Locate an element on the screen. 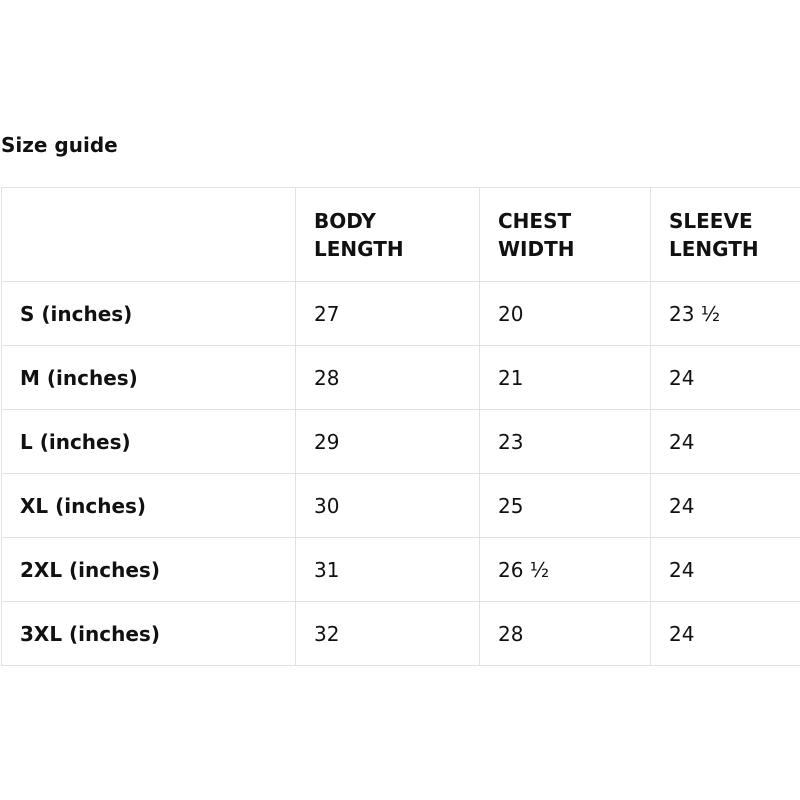  row-size-label: M (inches) is located at coordinates (148, 377).